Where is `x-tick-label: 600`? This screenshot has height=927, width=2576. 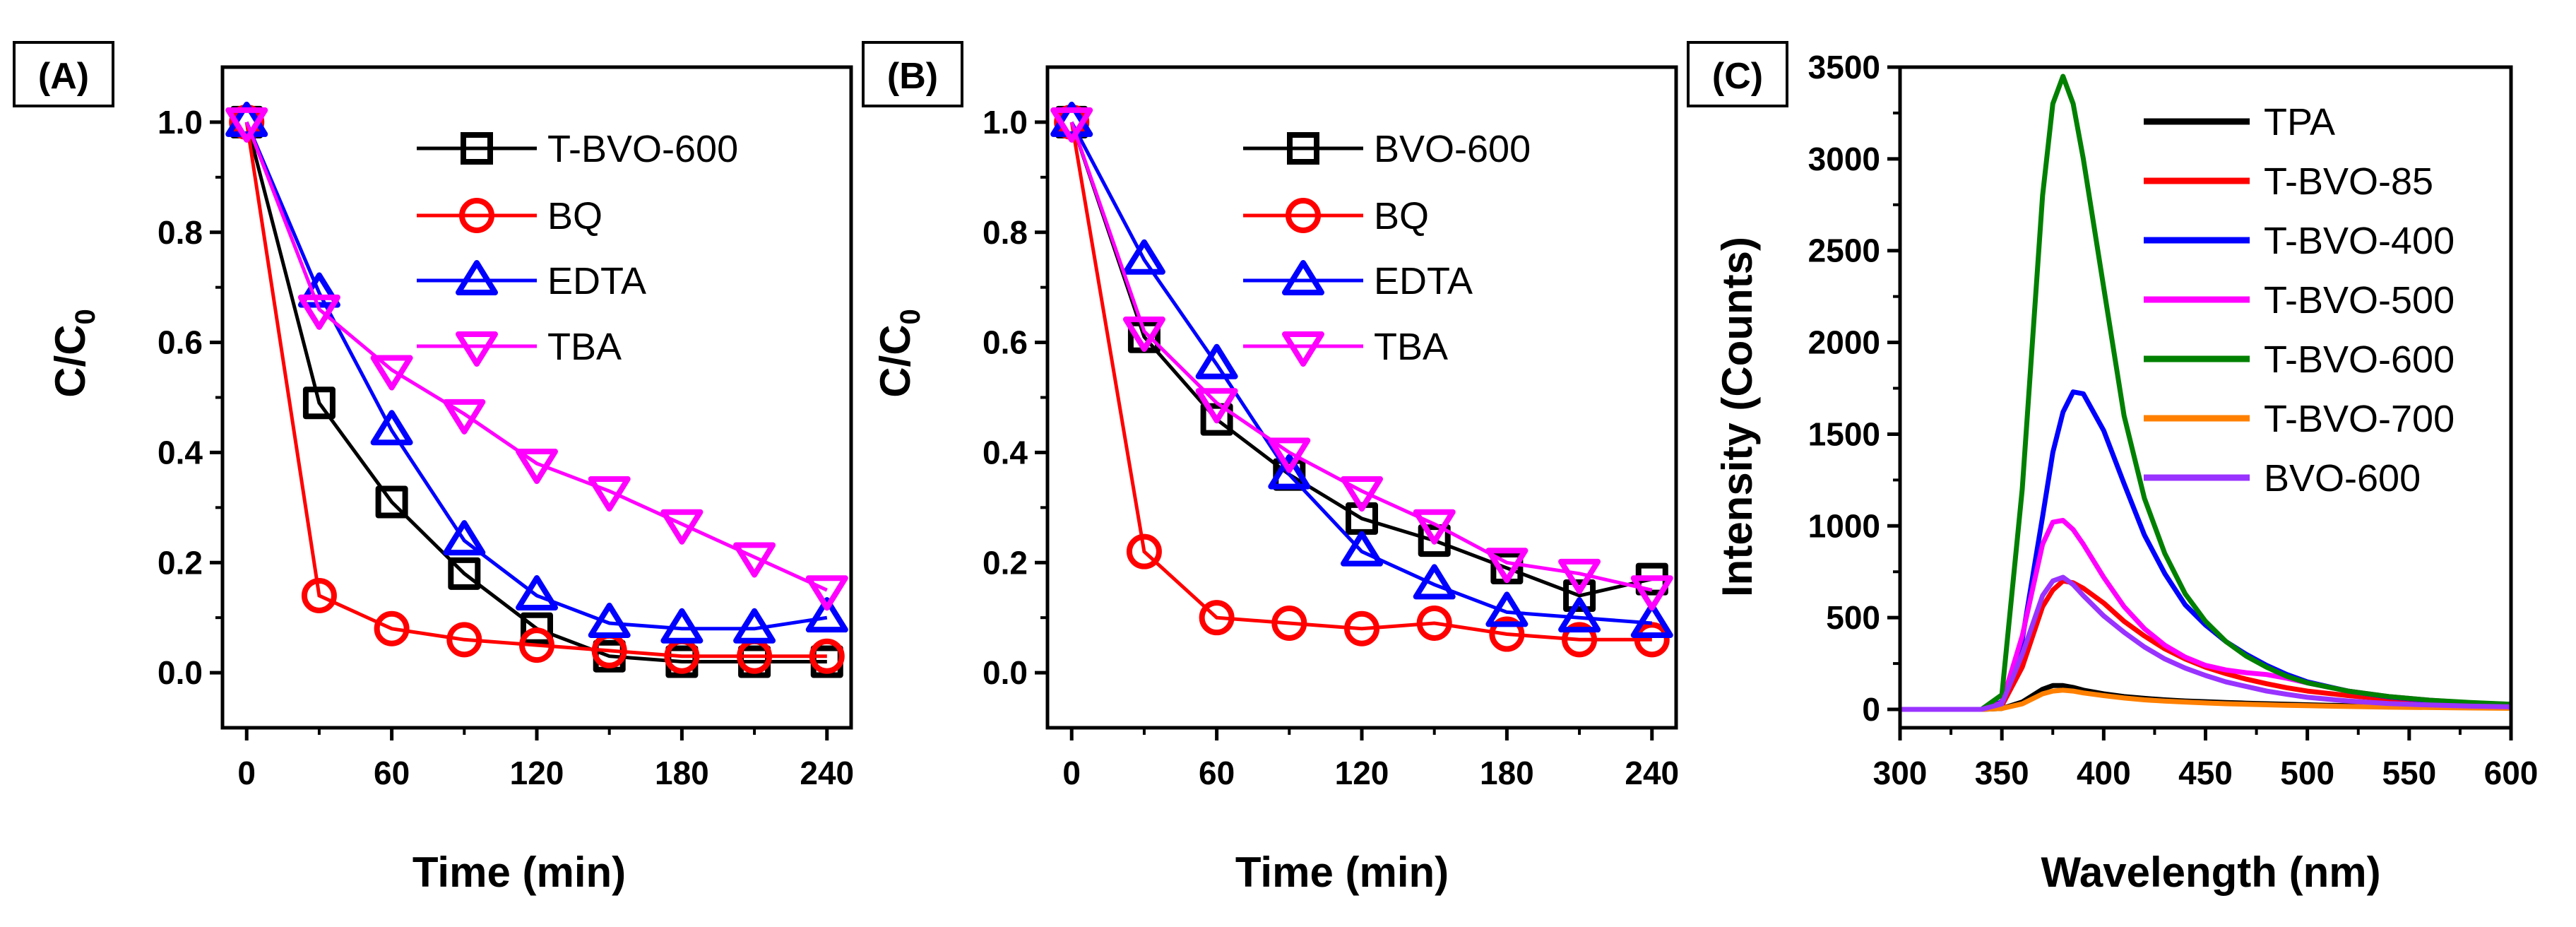
x-tick-label: 600 is located at coordinates (2511, 773).